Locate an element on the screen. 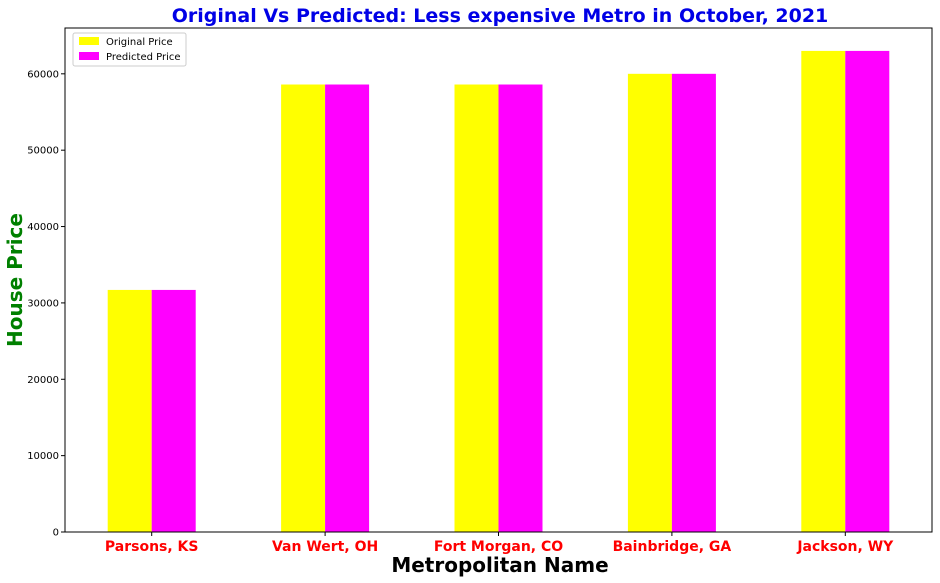 This screenshot has height=583, width=940. x-tick-label: Van Wert, OH is located at coordinates (325, 547).